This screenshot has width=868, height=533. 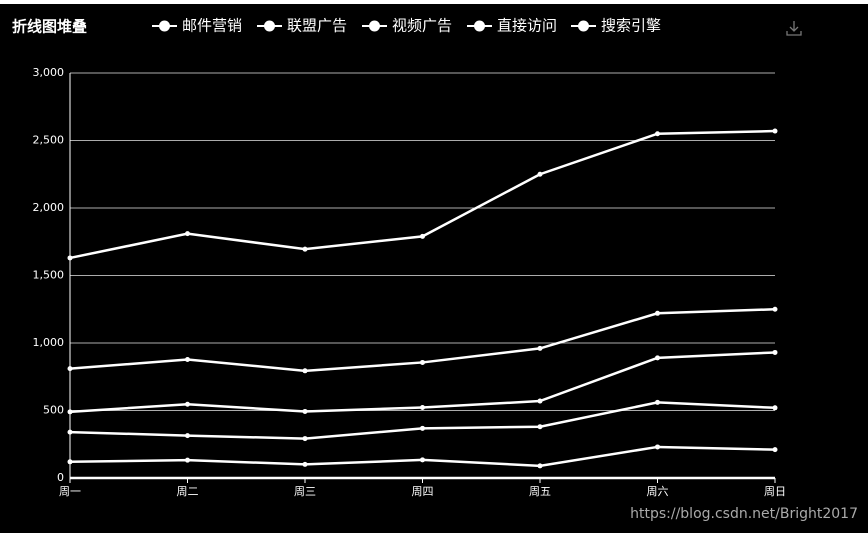 I want to click on x-tick-label: 周一, so click(x=70, y=491).